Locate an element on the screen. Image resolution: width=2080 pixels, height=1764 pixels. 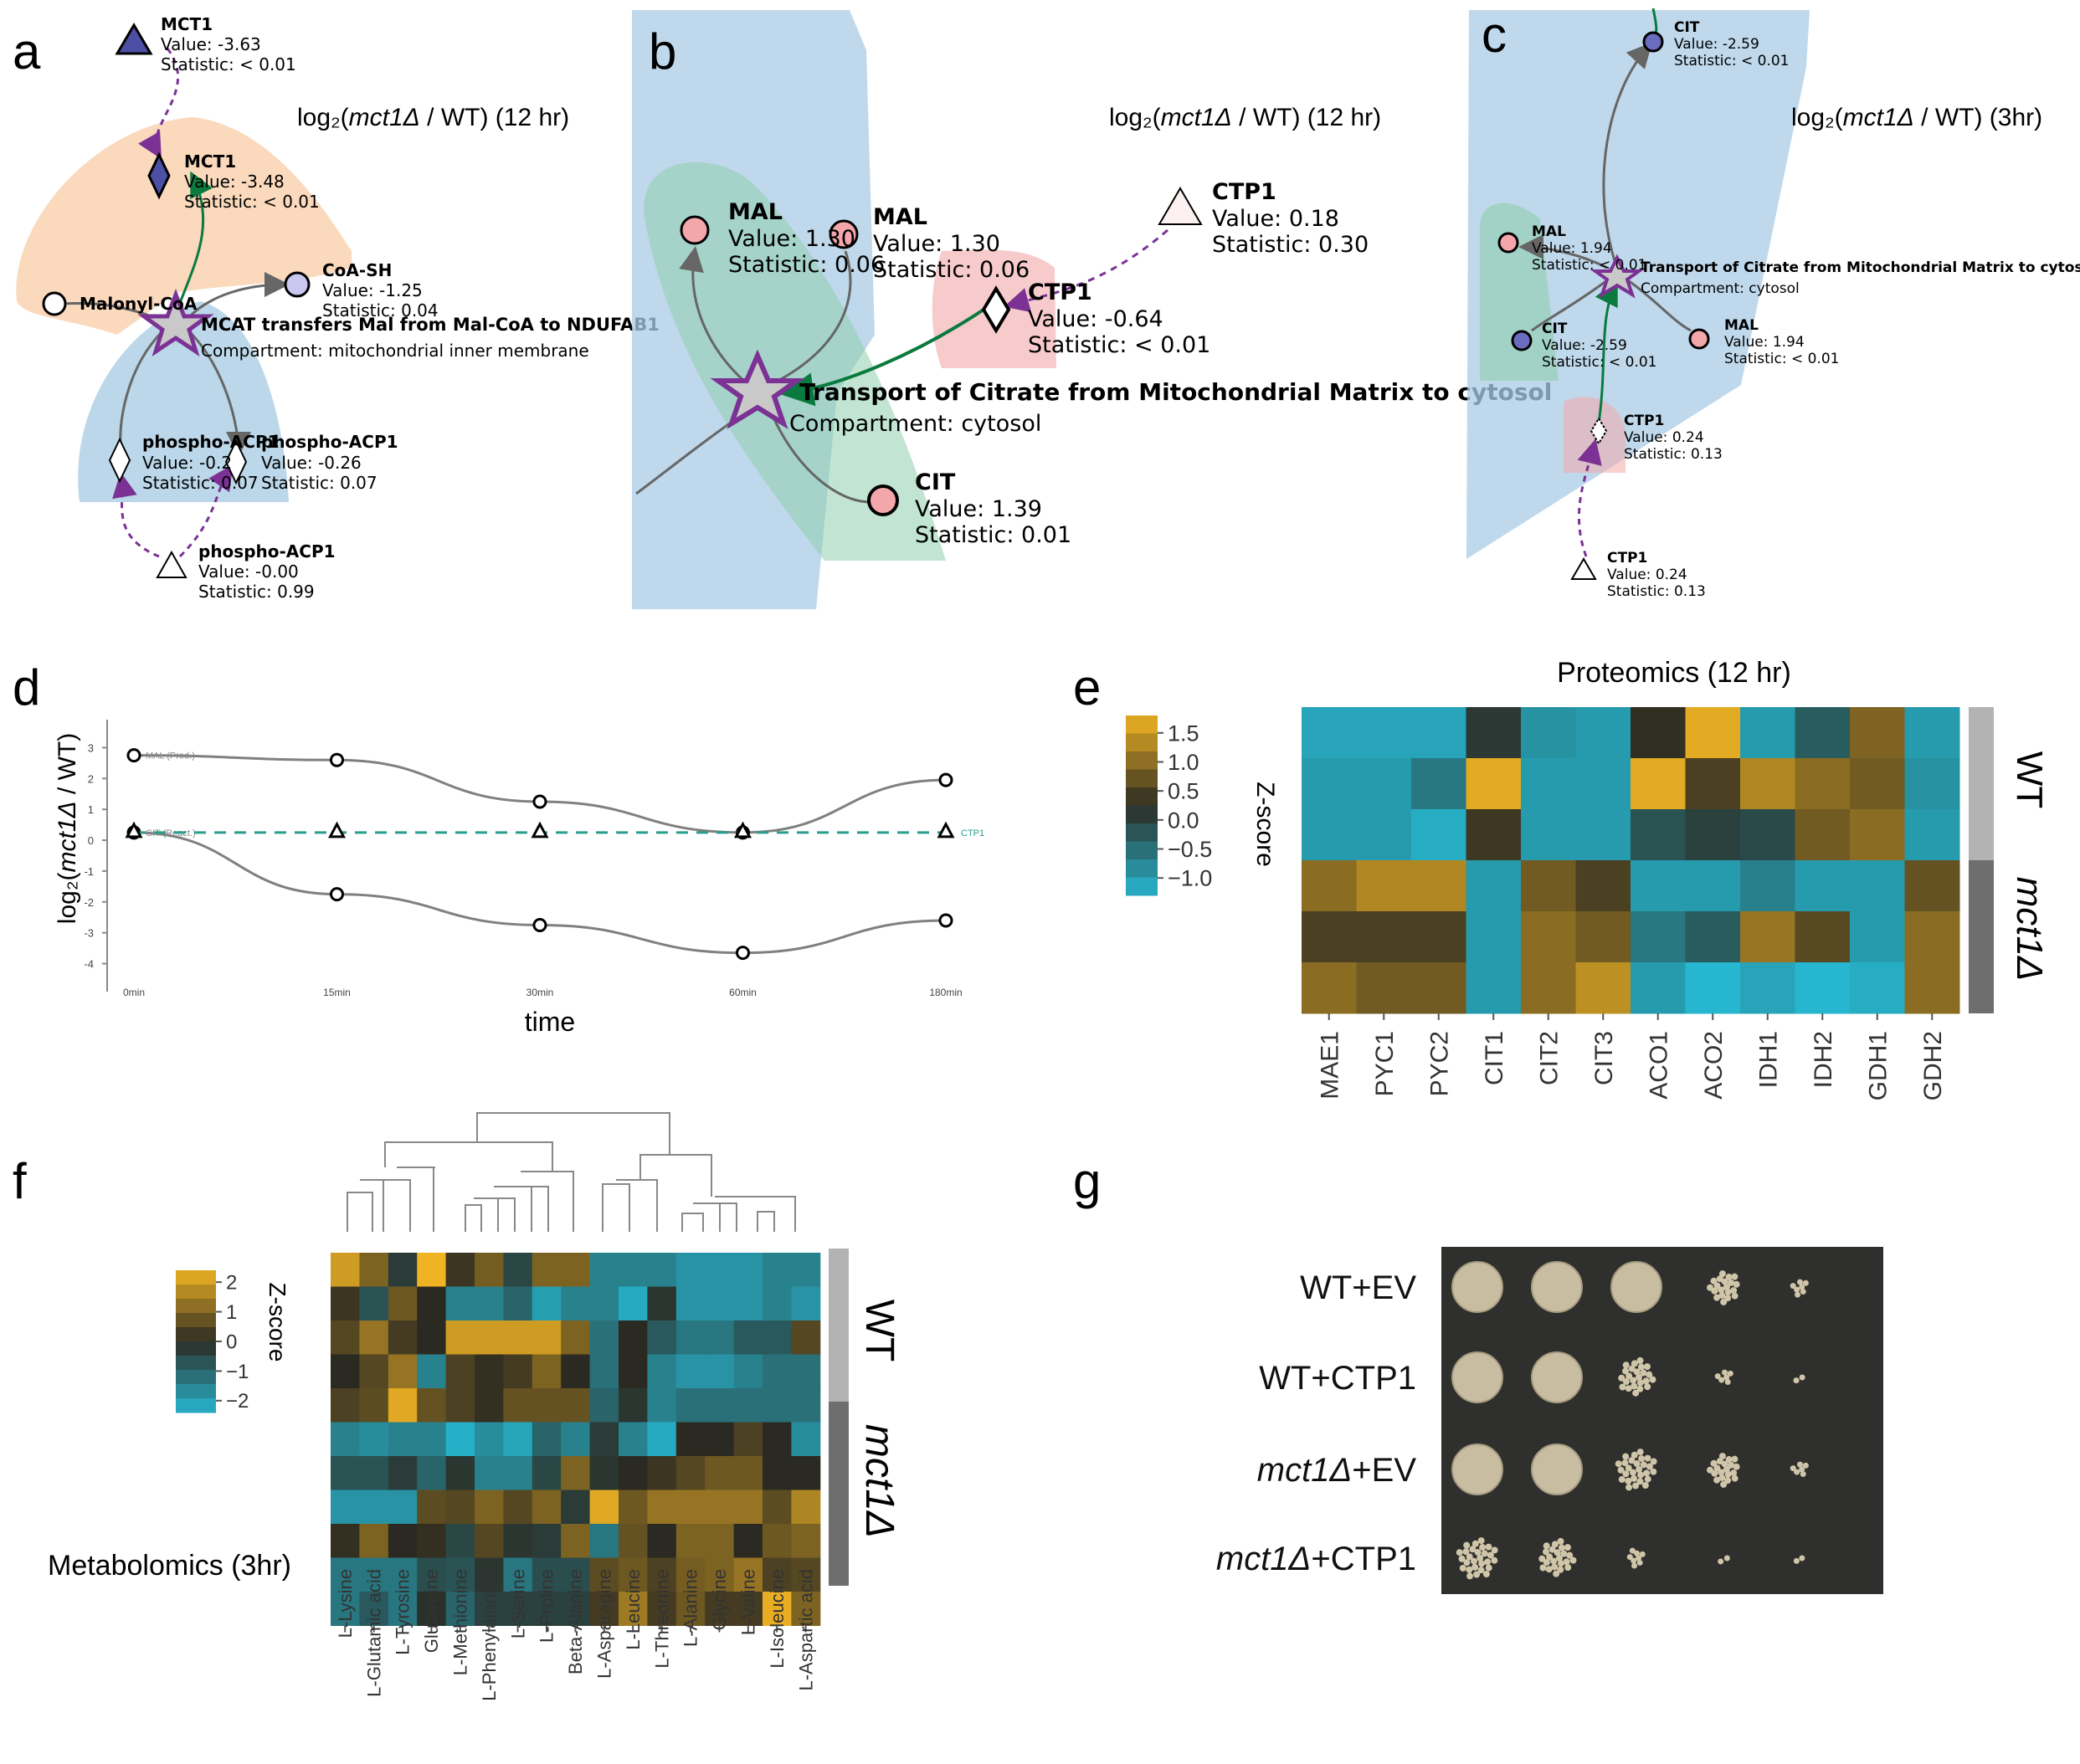
g-row-label-pre: WT is located at coordinates (1285, 1378).